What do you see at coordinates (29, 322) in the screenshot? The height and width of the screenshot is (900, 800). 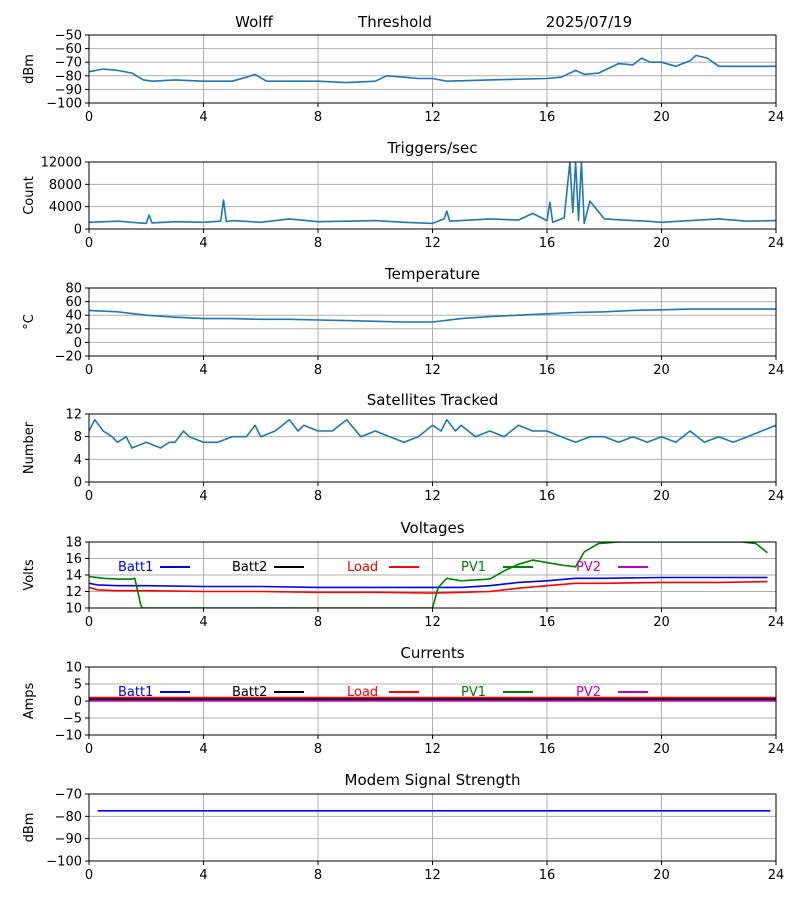 I see `y-axis-label: °C` at bounding box center [29, 322].